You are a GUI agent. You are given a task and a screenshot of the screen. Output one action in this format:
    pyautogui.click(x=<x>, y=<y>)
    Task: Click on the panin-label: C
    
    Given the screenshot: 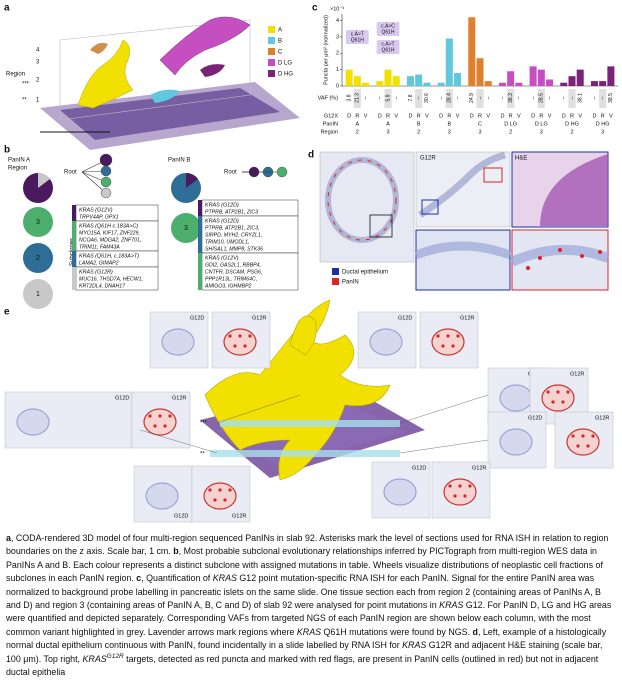 What is the action you would take?
    pyautogui.click(x=480, y=124)
    